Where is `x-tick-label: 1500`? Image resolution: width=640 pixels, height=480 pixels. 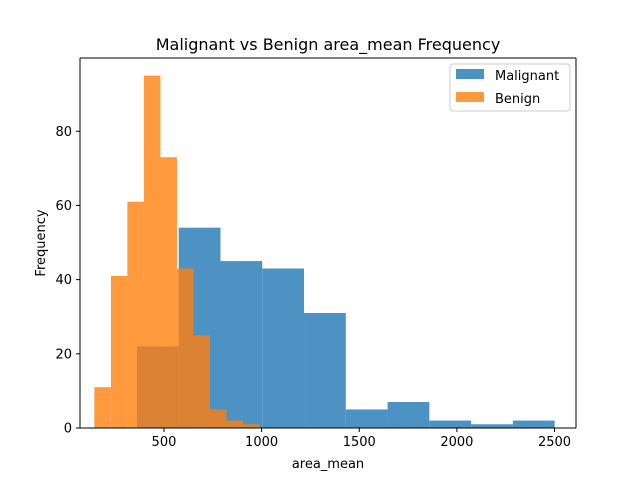 x-tick-label: 1500 is located at coordinates (359, 442).